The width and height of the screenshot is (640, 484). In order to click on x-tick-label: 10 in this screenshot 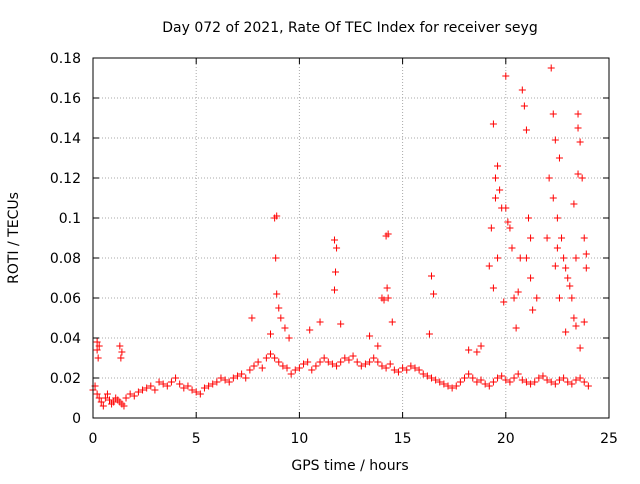, I will do `click(299, 439)`.